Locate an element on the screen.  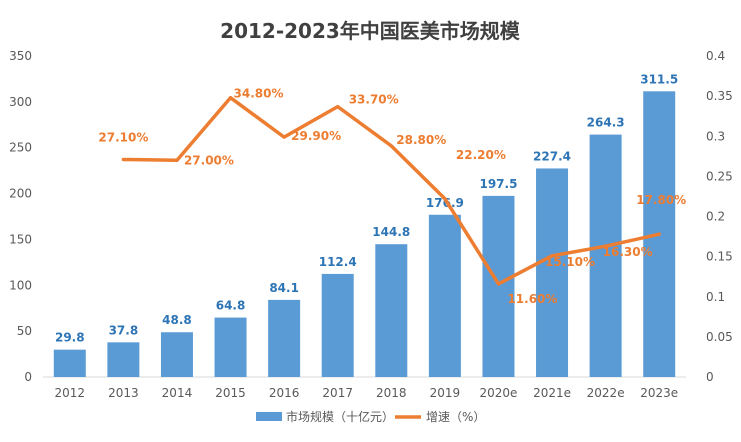
chart-title: 2012-2023年中国医美市场规模 is located at coordinates (370, 31).